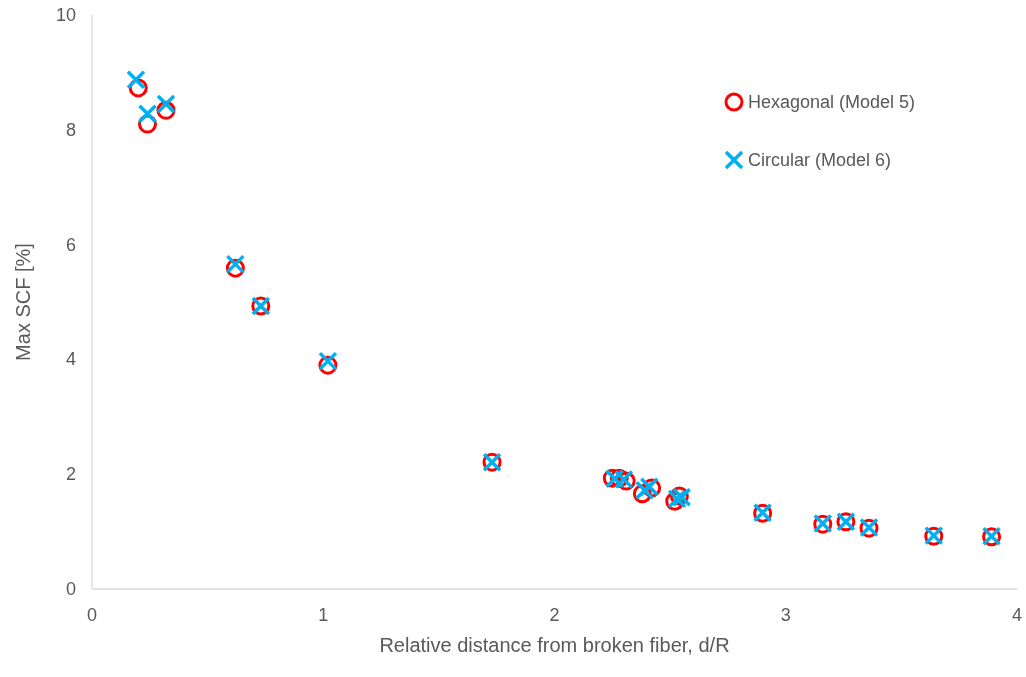 This screenshot has height=677, width=1026. What do you see at coordinates (70, 359) in the screenshot?
I see `y-tick-label: 4` at bounding box center [70, 359].